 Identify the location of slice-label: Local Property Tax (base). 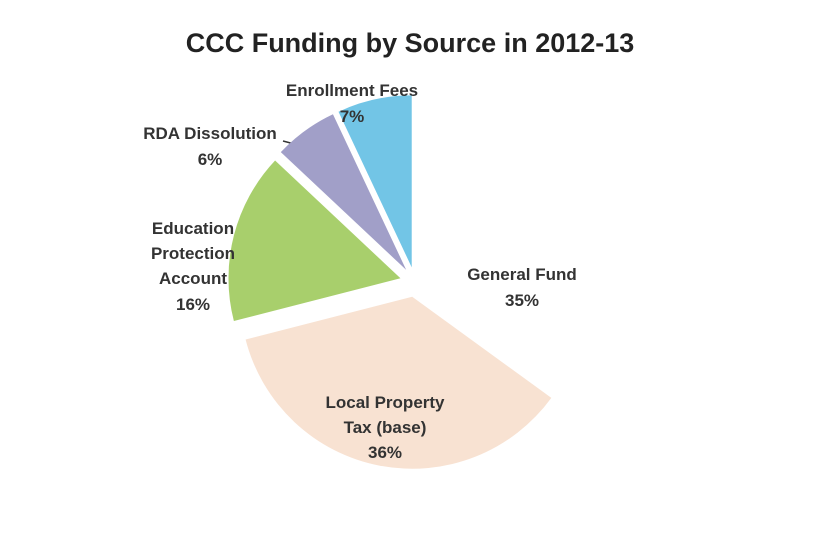
(385, 415).